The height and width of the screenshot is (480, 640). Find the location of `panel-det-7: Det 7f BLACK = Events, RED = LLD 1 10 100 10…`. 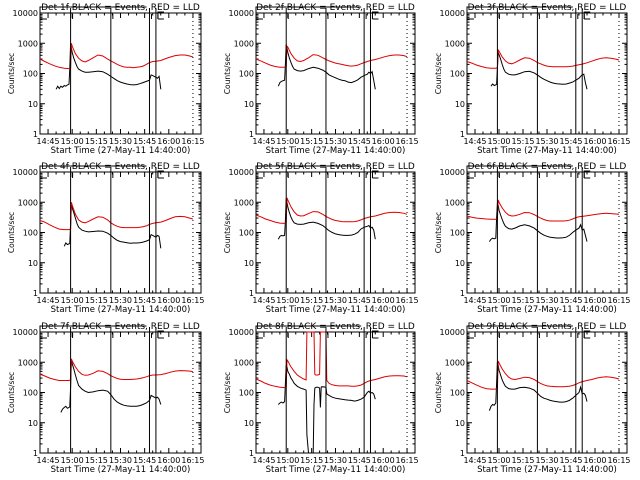

panel-det-7: Det 7f BLACK = Events, RED = LLD 1 10 100 10… is located at coordinates (105, 398).